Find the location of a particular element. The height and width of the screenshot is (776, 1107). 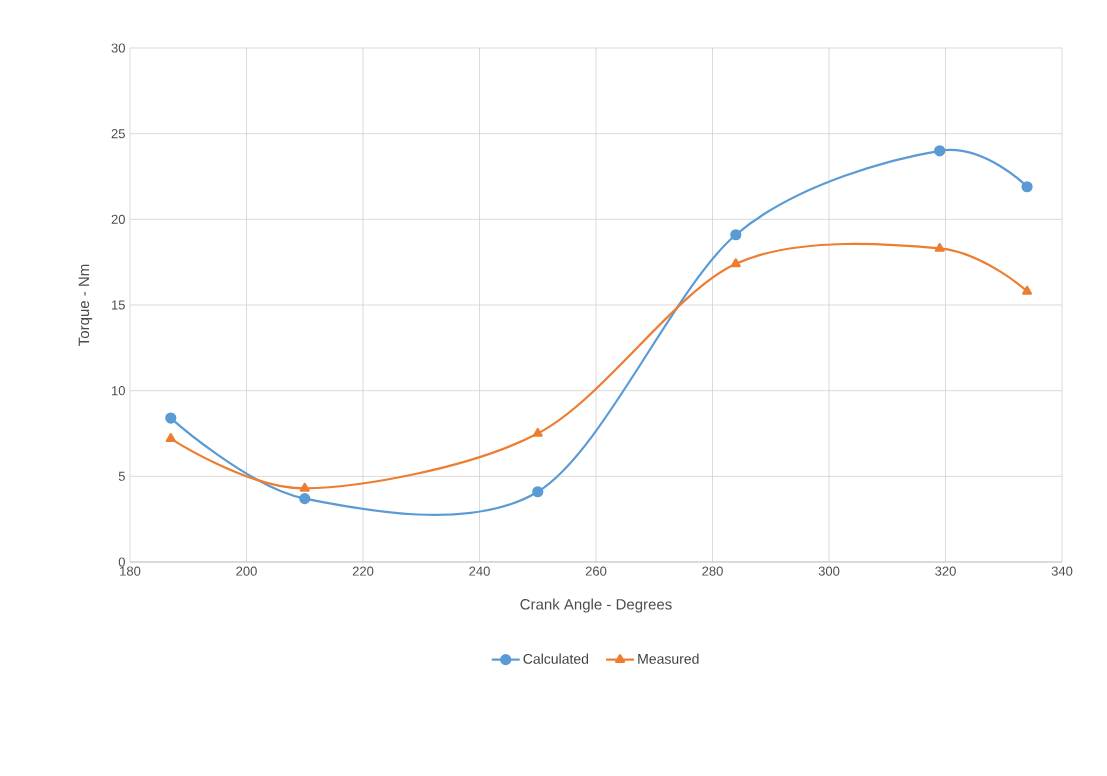

y-tick-label: 25 is located at coordinates (118, 134).